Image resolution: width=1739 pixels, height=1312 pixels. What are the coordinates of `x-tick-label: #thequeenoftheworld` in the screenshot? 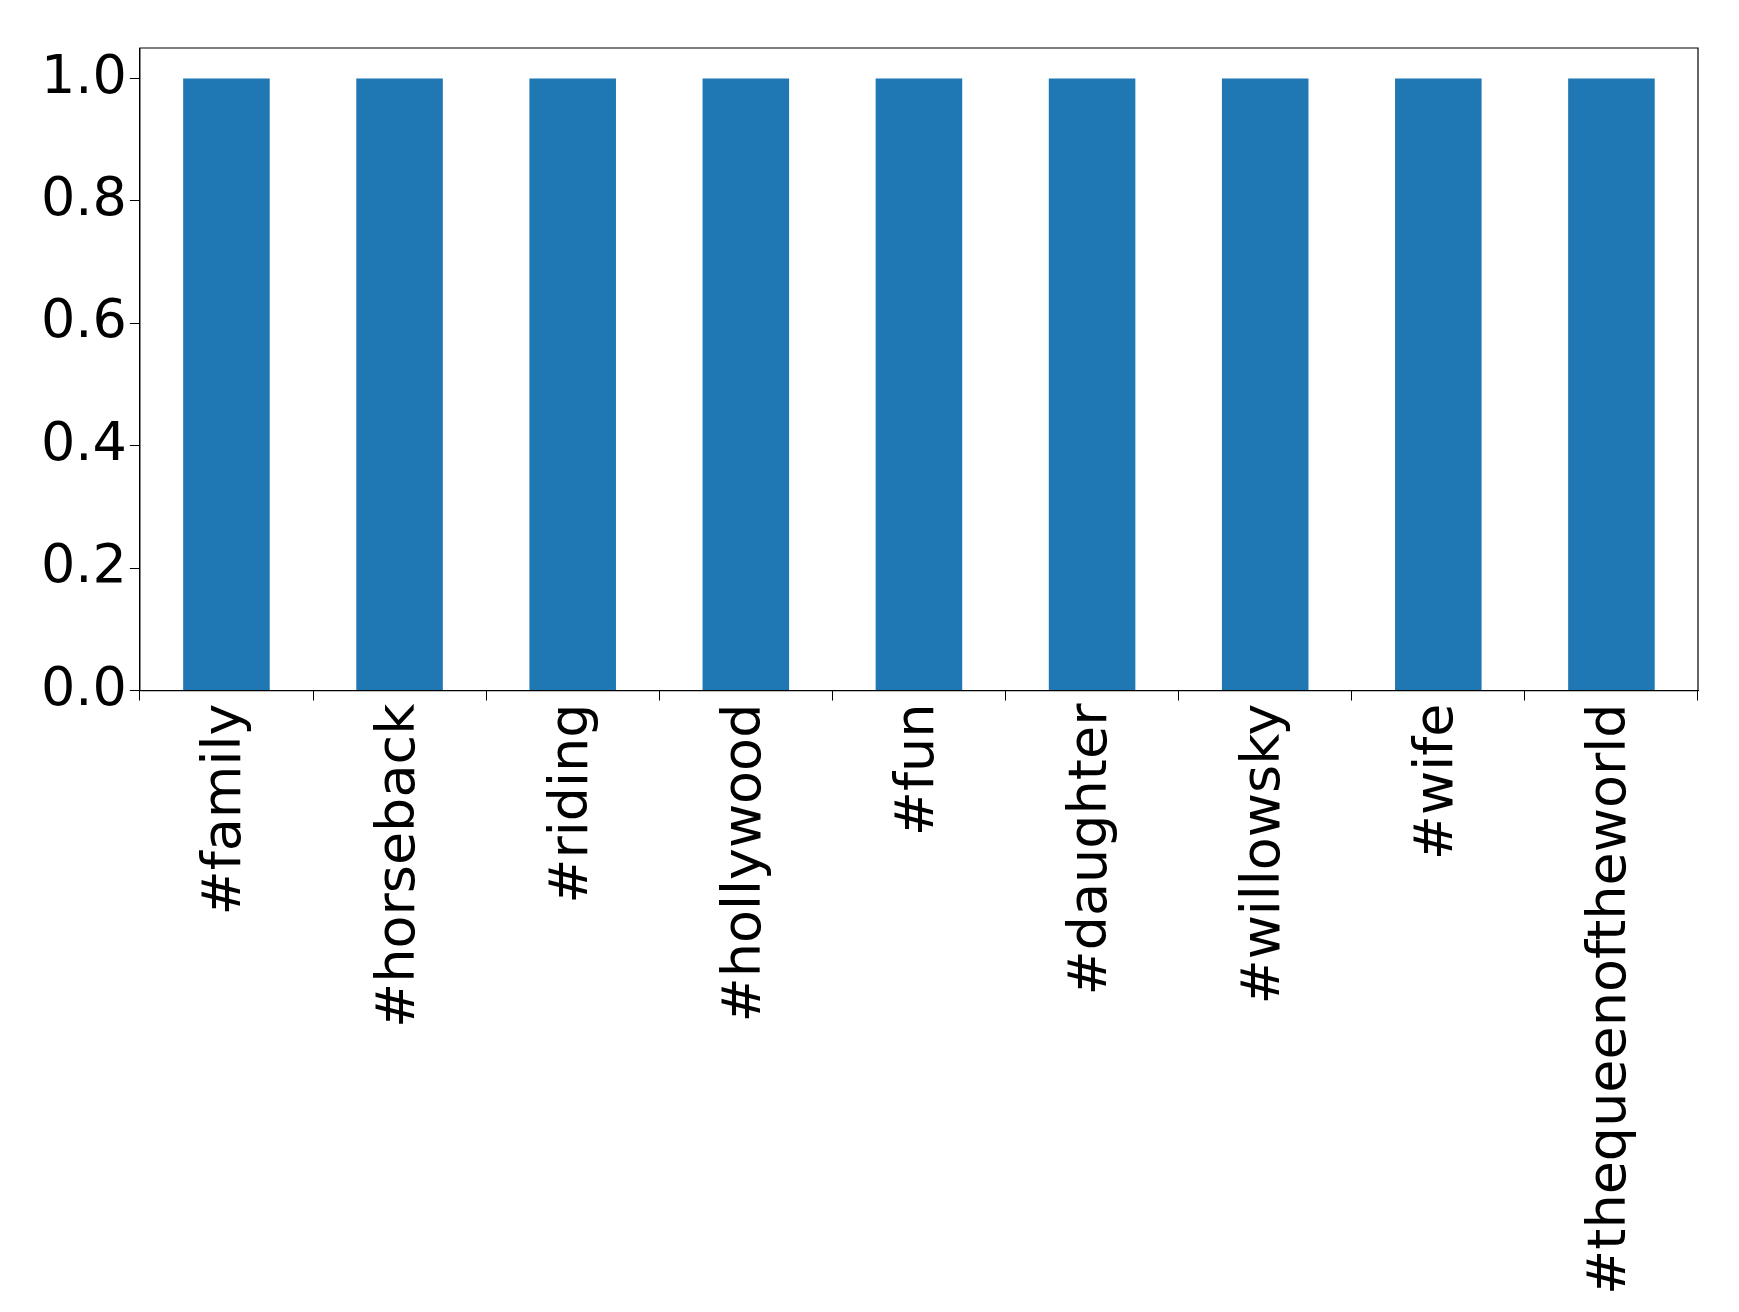 It's located at (1607, 999).